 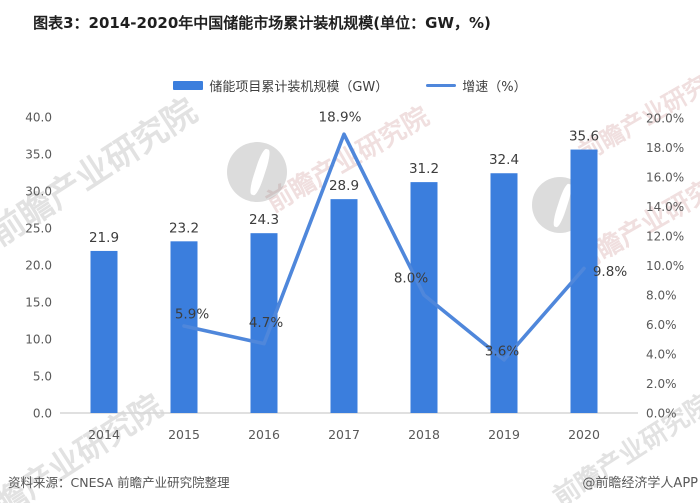 I want to click on line-point-label: 8.0%, so click(x=411, y=279).